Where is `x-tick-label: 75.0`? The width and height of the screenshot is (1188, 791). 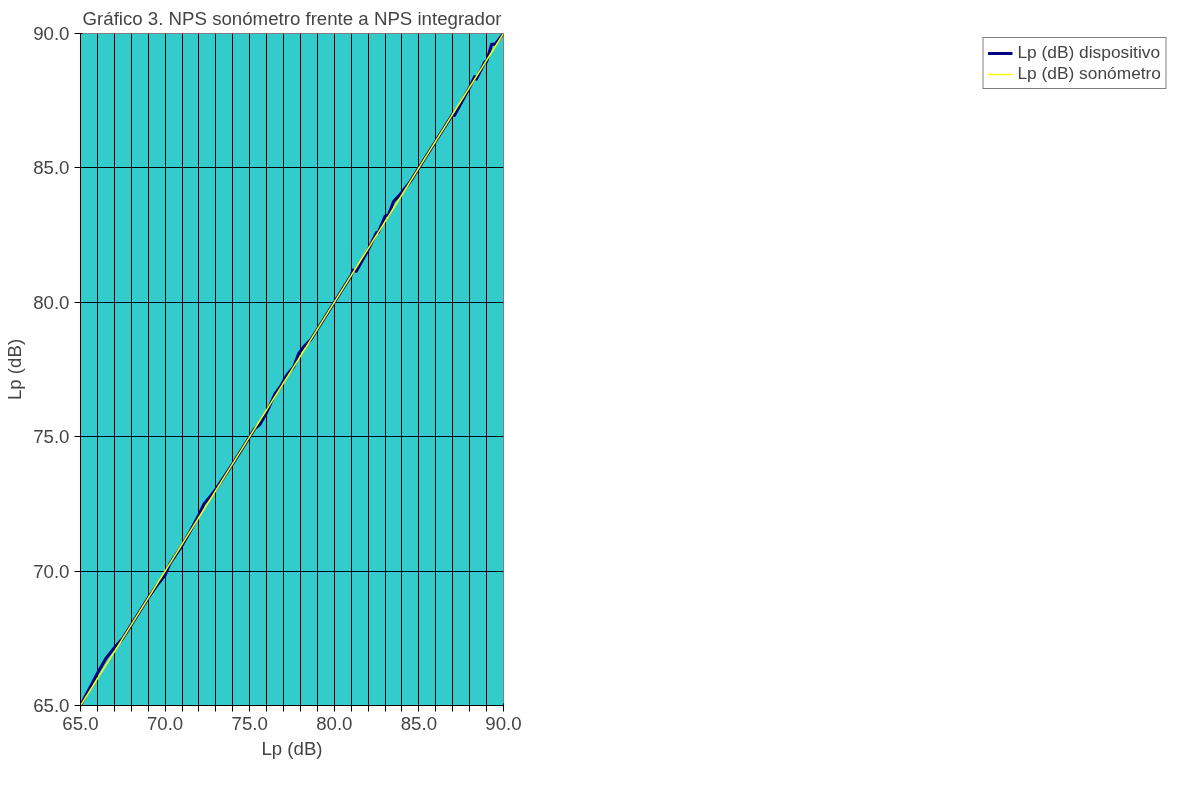
x-tick-label: 75.0 is located at coordinates (249, 723).